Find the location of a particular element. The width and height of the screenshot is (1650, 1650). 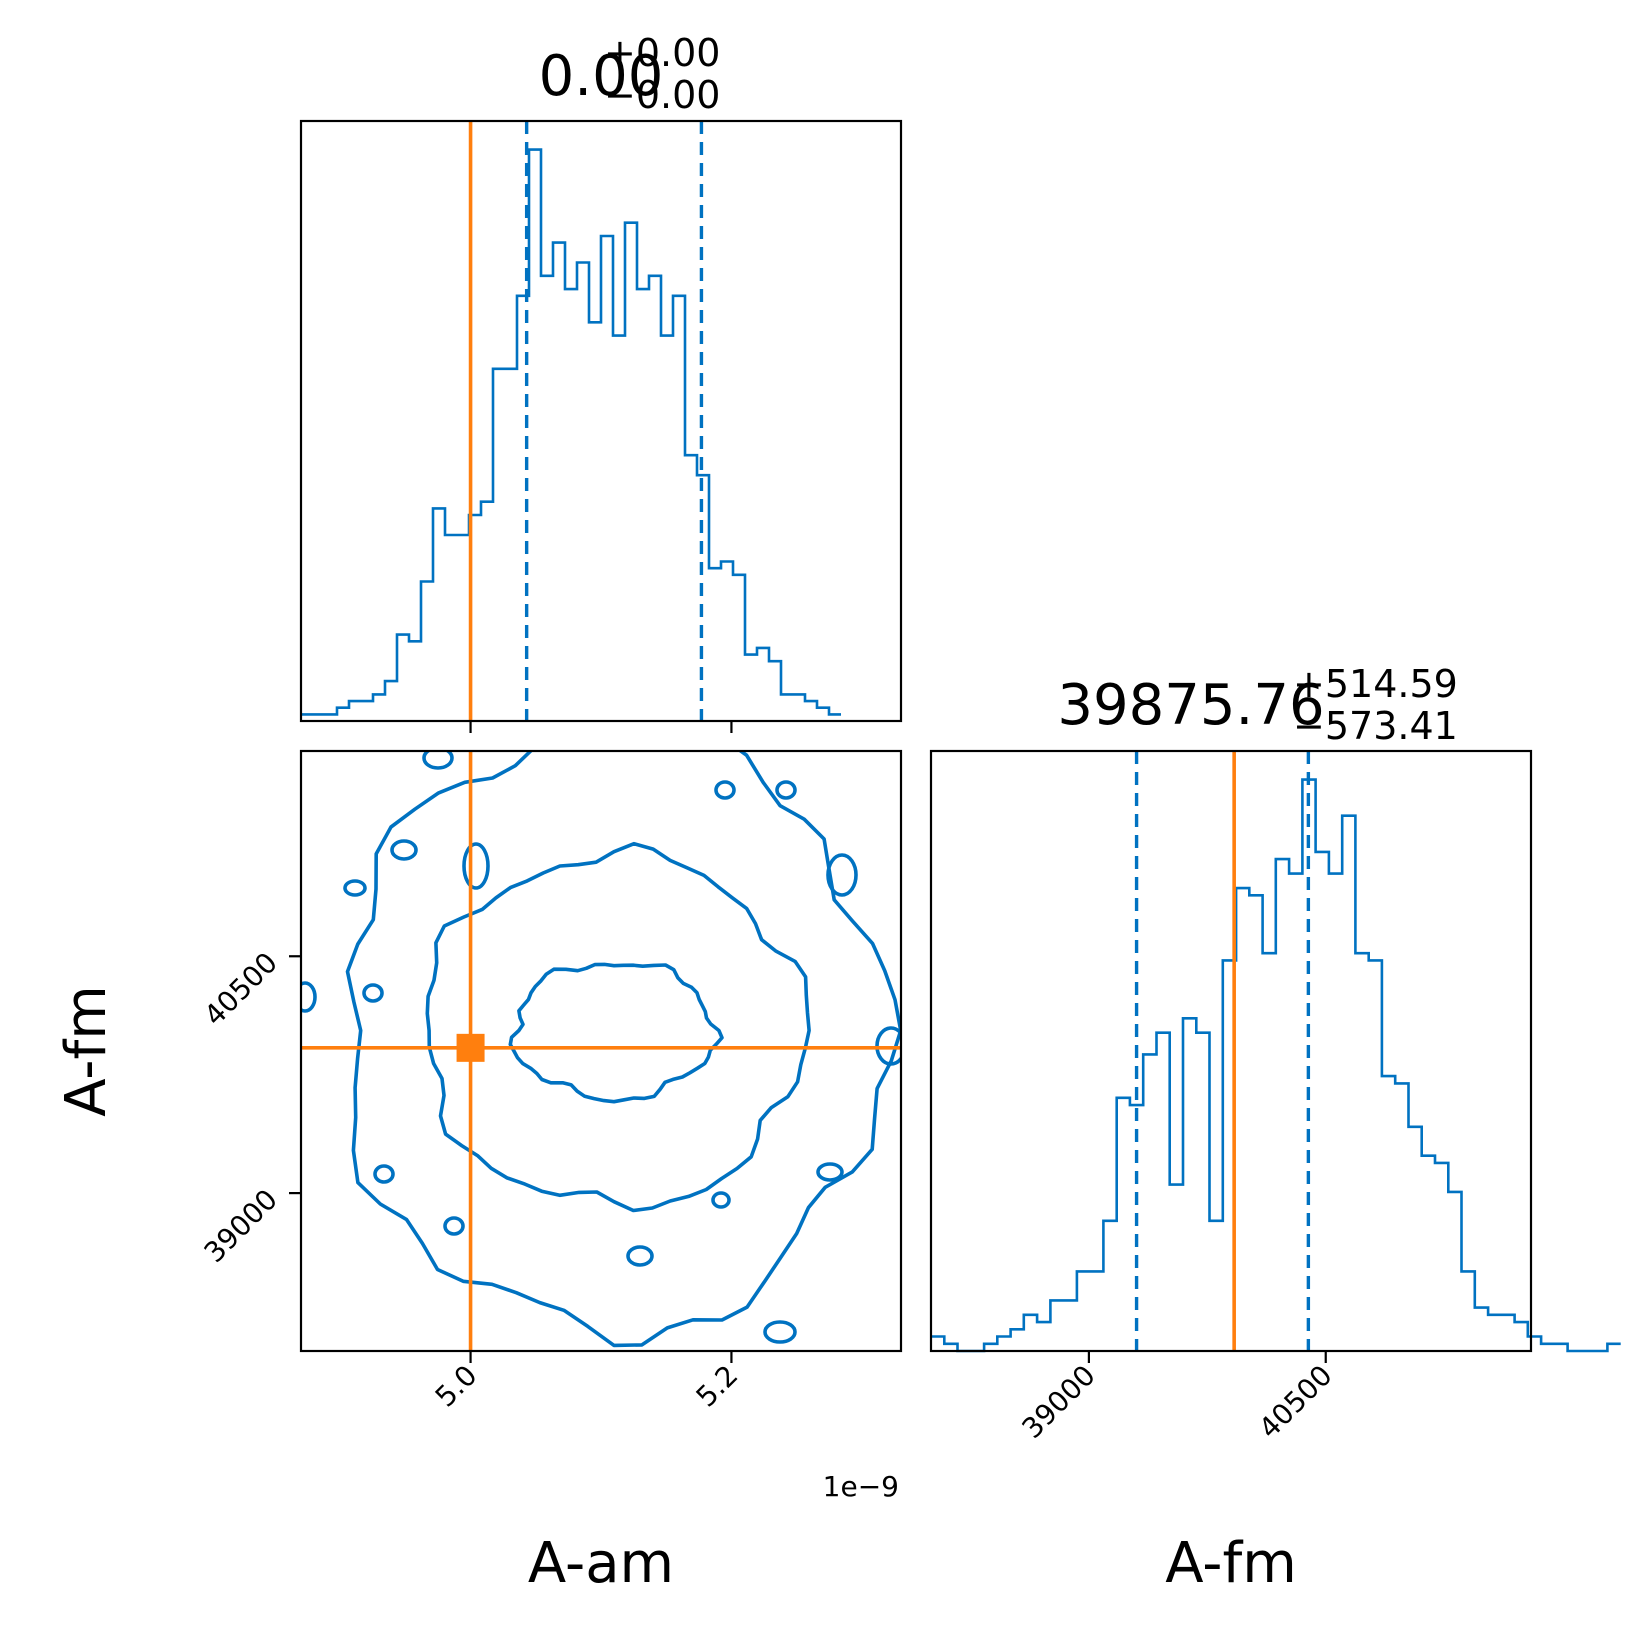

y-tick-label: 40500 is located at coordinates (241, 989).